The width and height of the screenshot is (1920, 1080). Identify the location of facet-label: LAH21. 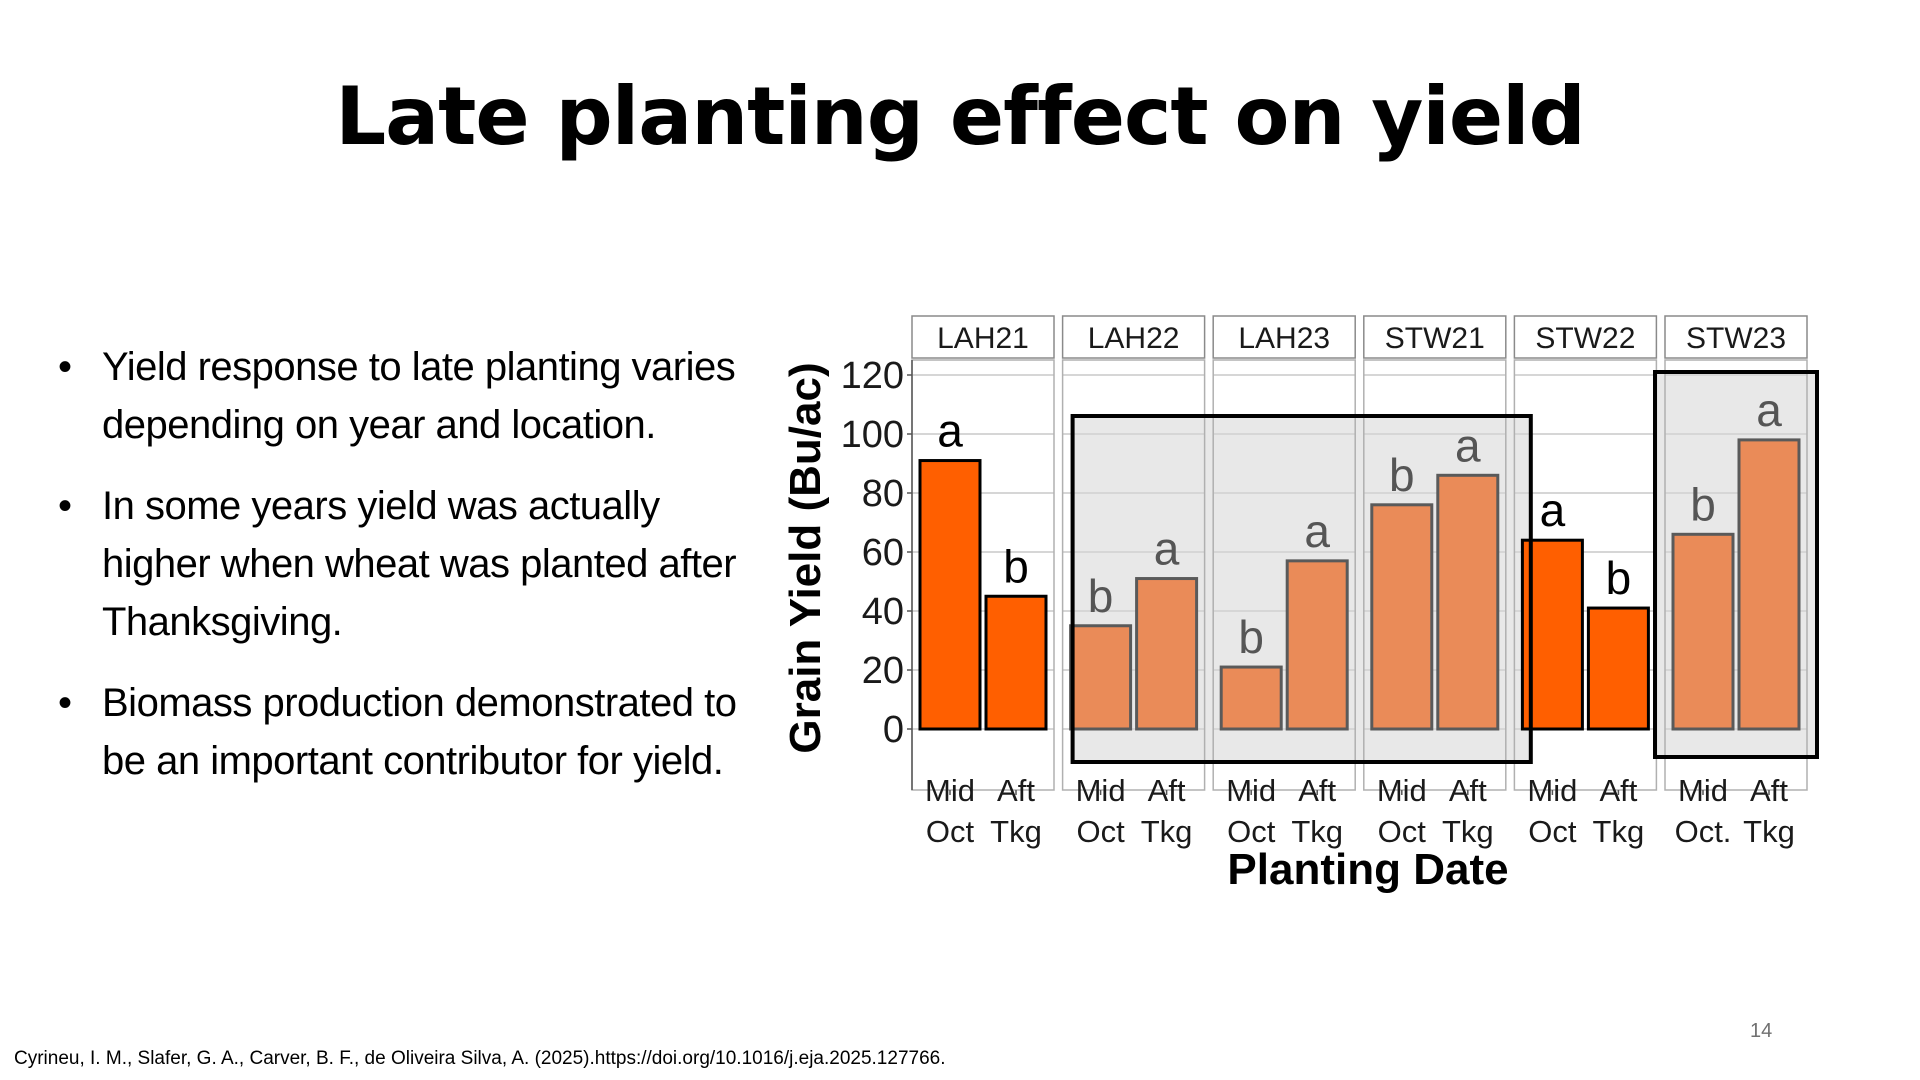
(983, 338).